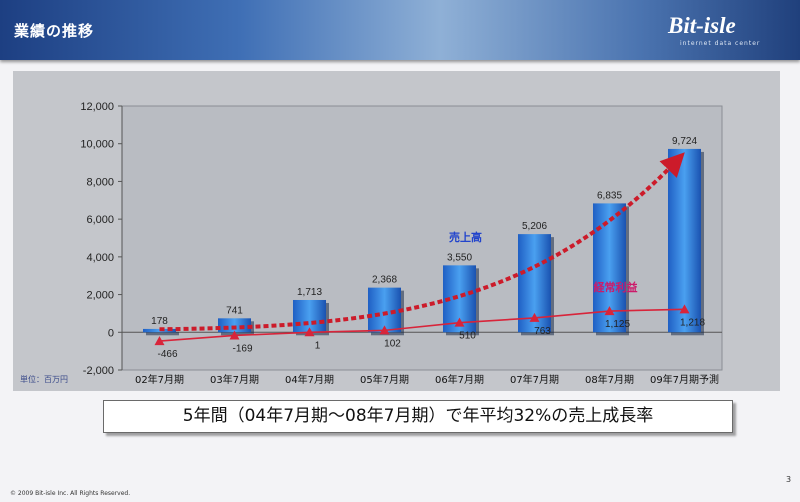 The image size is (800, 502). I want to click on x-tick-label: 05年7月期, so click(384, 379).